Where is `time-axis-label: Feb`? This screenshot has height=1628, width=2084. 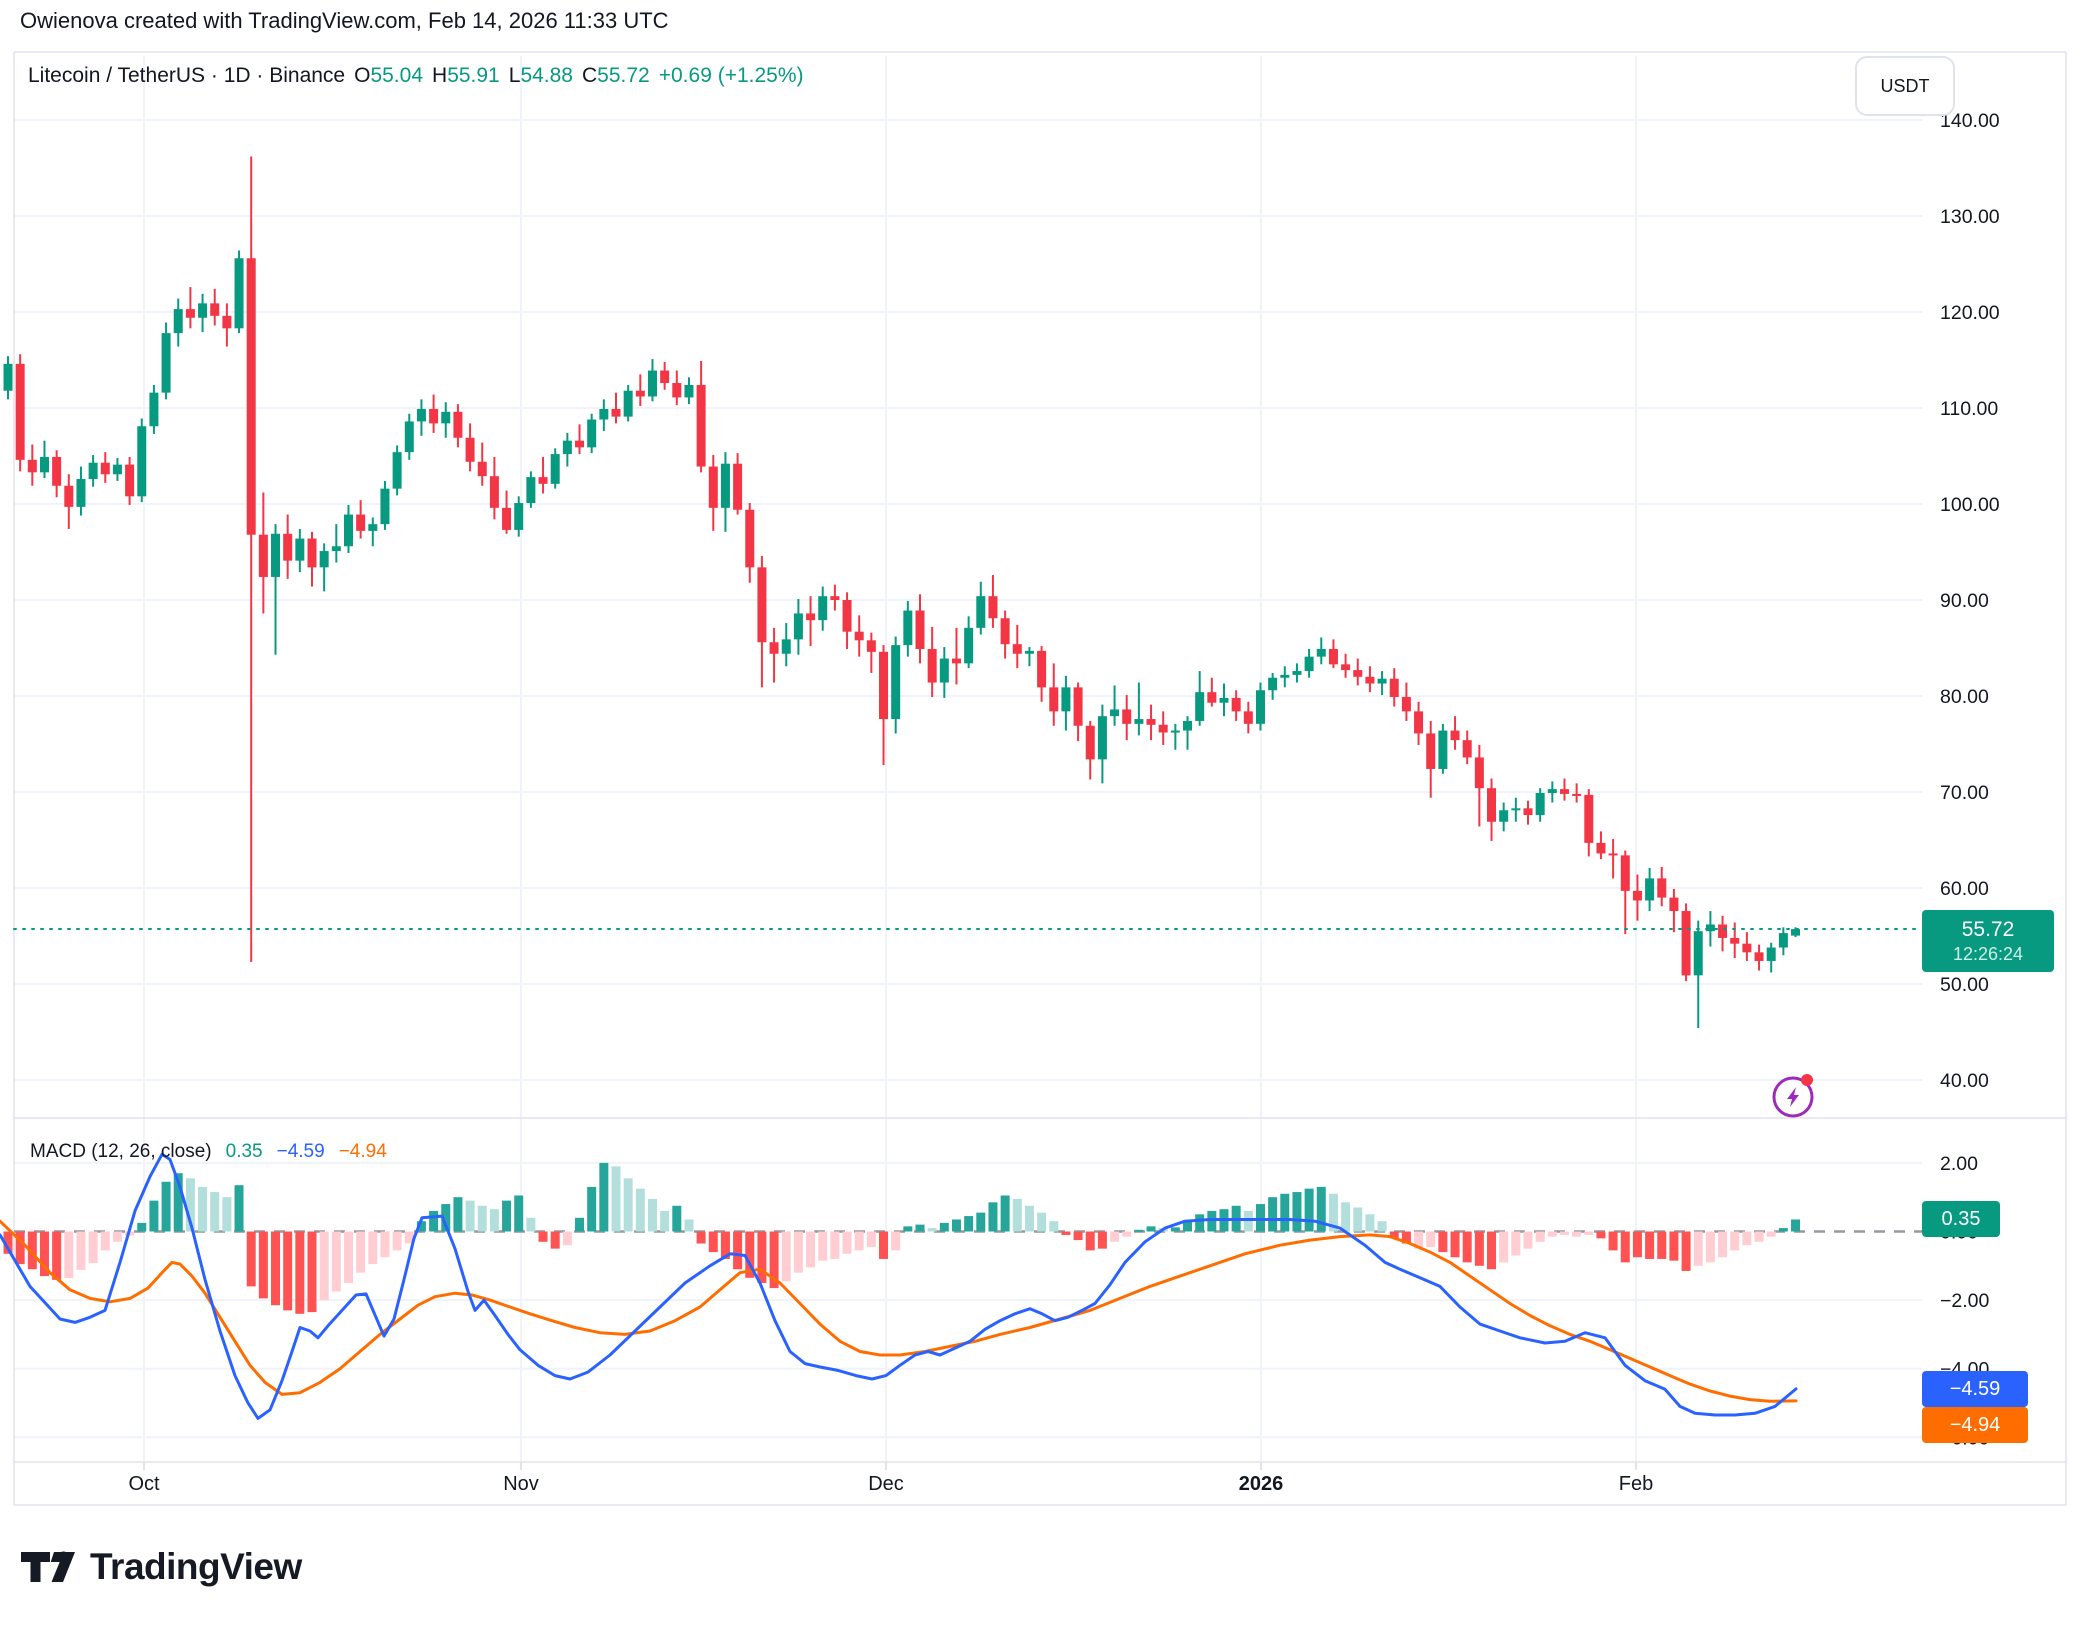 time-axis-label: Feb is located at coordinates (1636, 1484).